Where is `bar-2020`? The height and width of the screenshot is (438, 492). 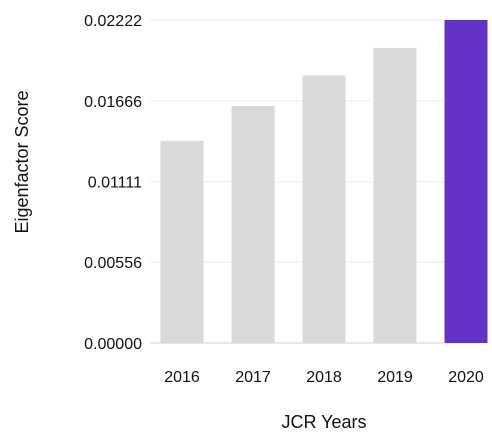
bar-2020 is located at coordinates (466, 181).